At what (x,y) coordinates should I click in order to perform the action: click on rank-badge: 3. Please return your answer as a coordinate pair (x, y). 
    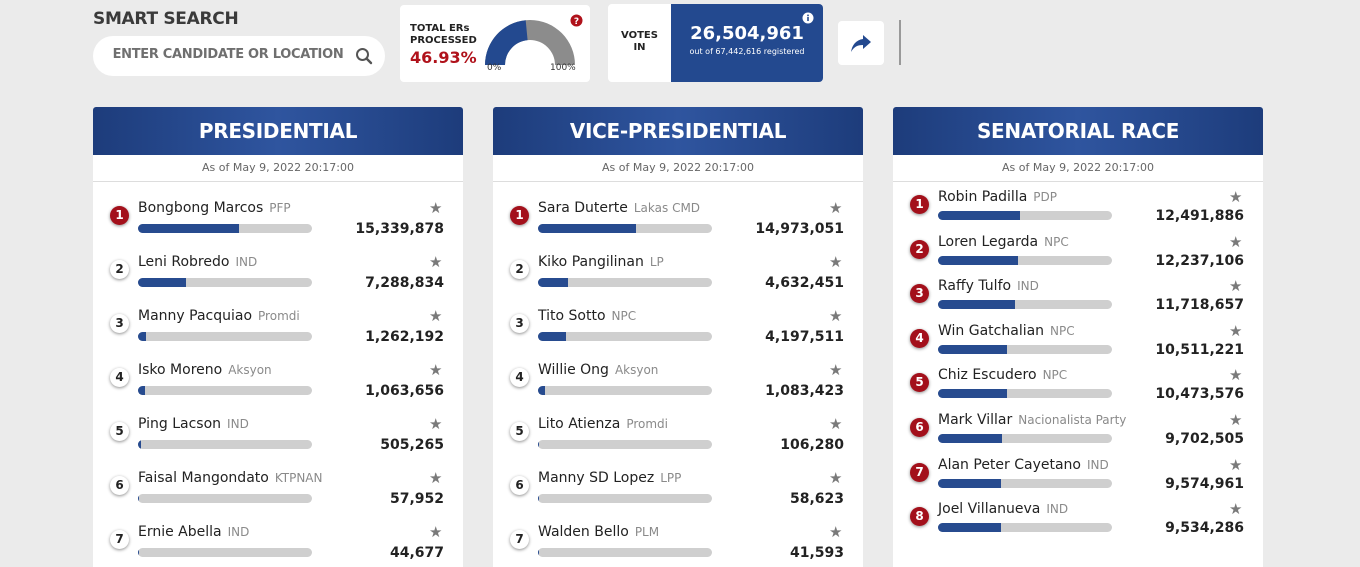
    Looking at the image, I should click on (919, 293).